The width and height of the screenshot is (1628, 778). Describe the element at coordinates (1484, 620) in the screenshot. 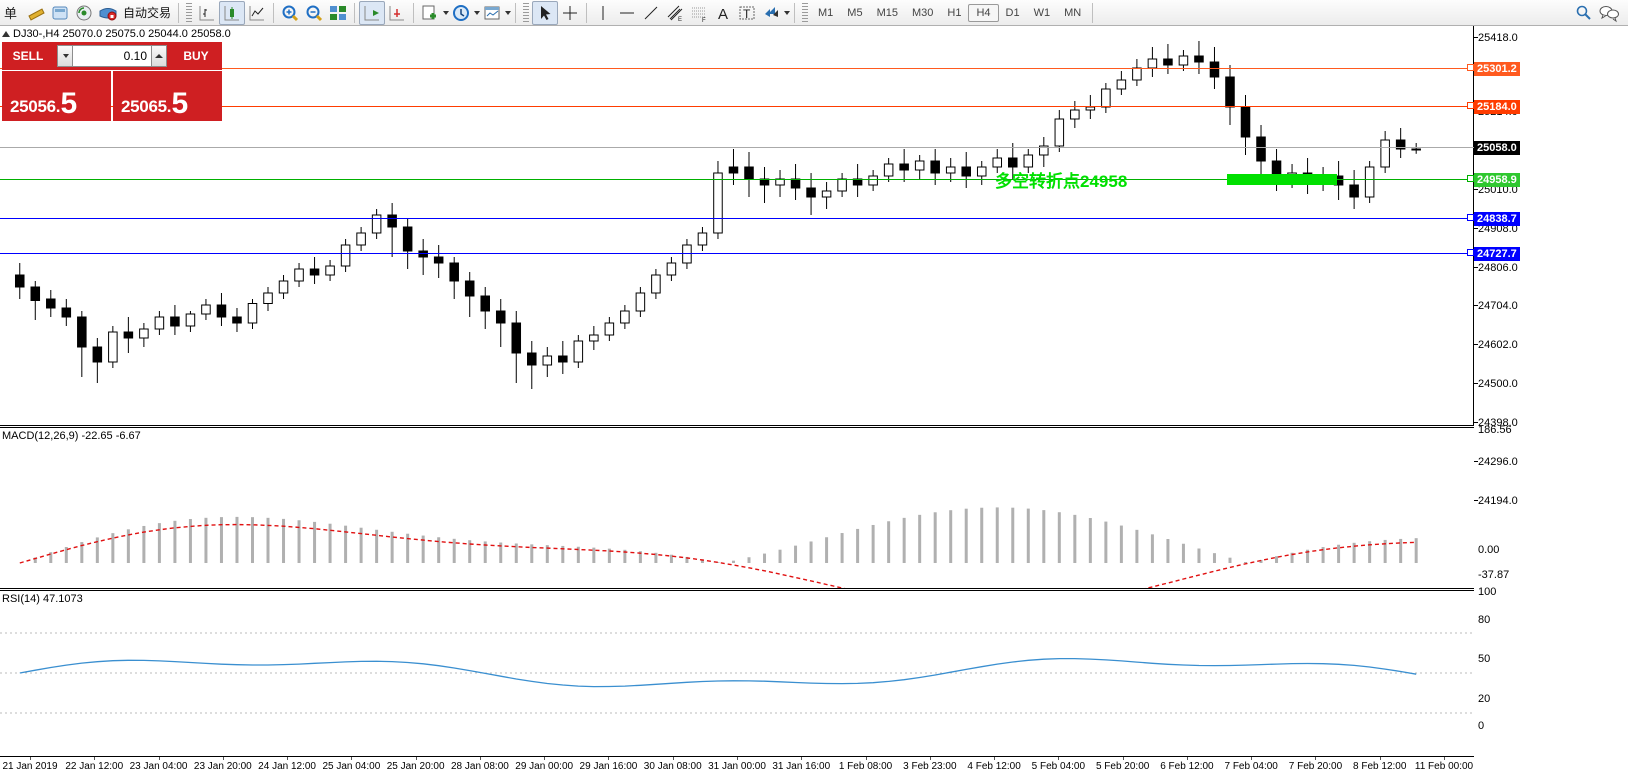

I see `rsi-scale-tick: 80` at that location.